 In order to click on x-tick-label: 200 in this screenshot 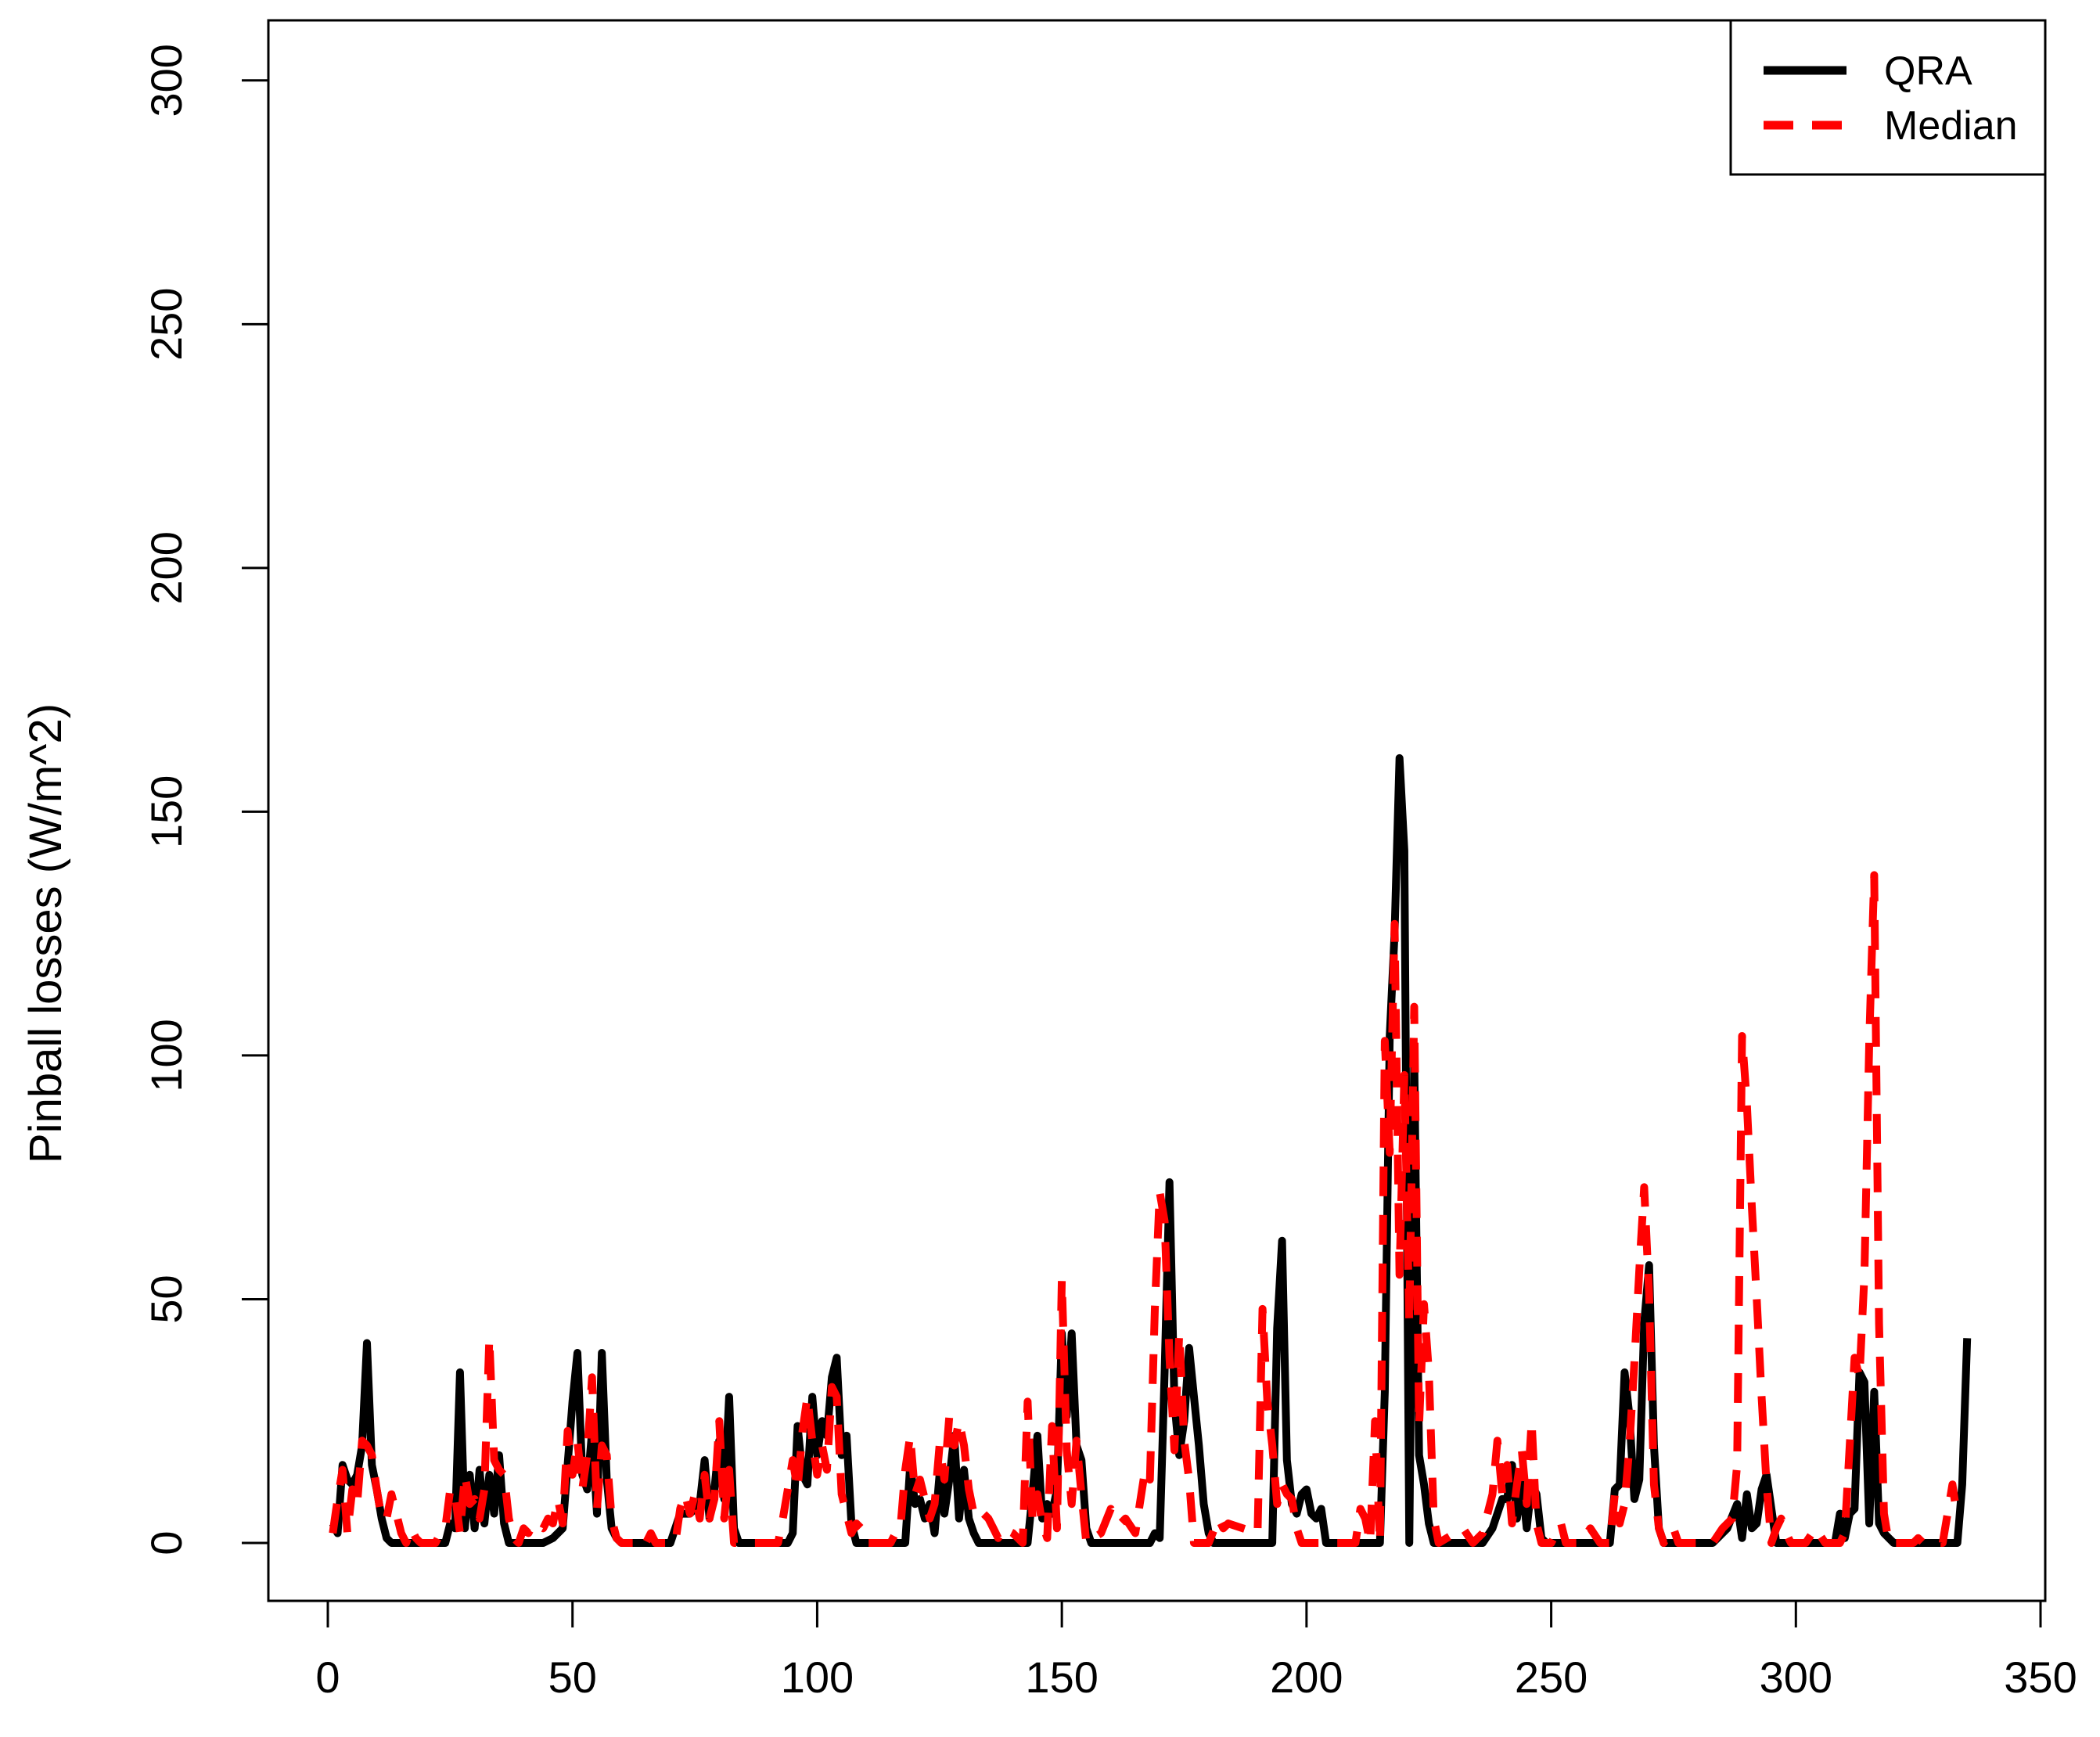, I will do `click(1306, 1677)`.